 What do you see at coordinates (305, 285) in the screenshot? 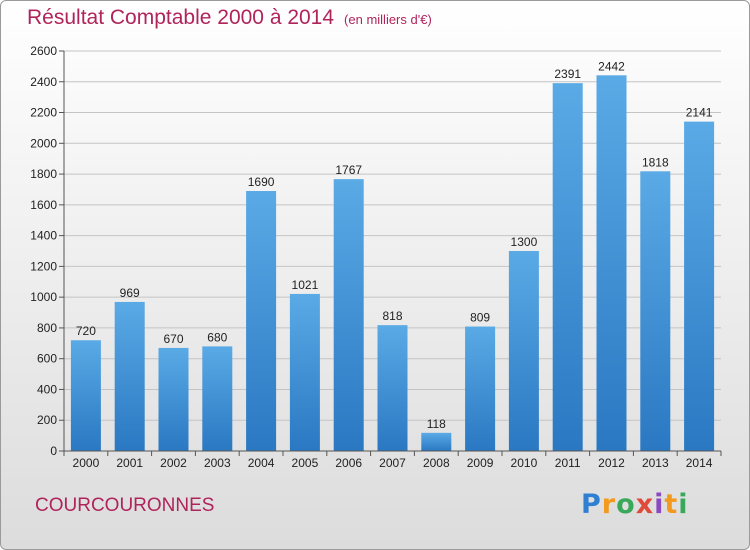
I see `data-label-2005: 1021` at bounding box center [305, 285].